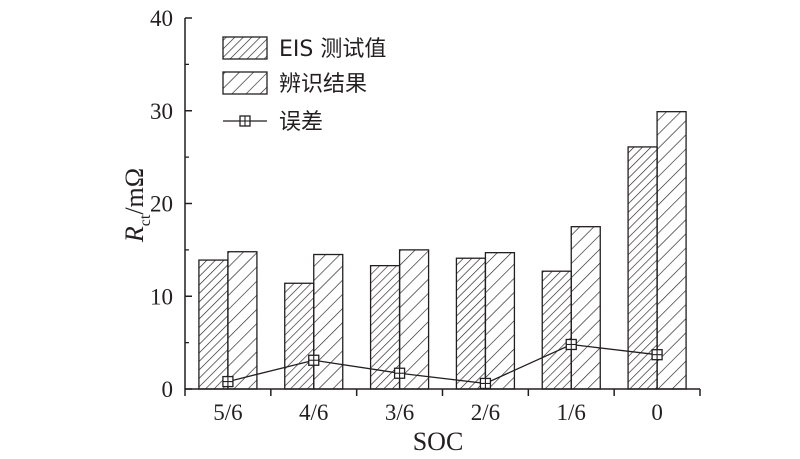 This screenshot has width=800, height=459. I want to click on x-tick-label: 1/6, so click(571, 412).